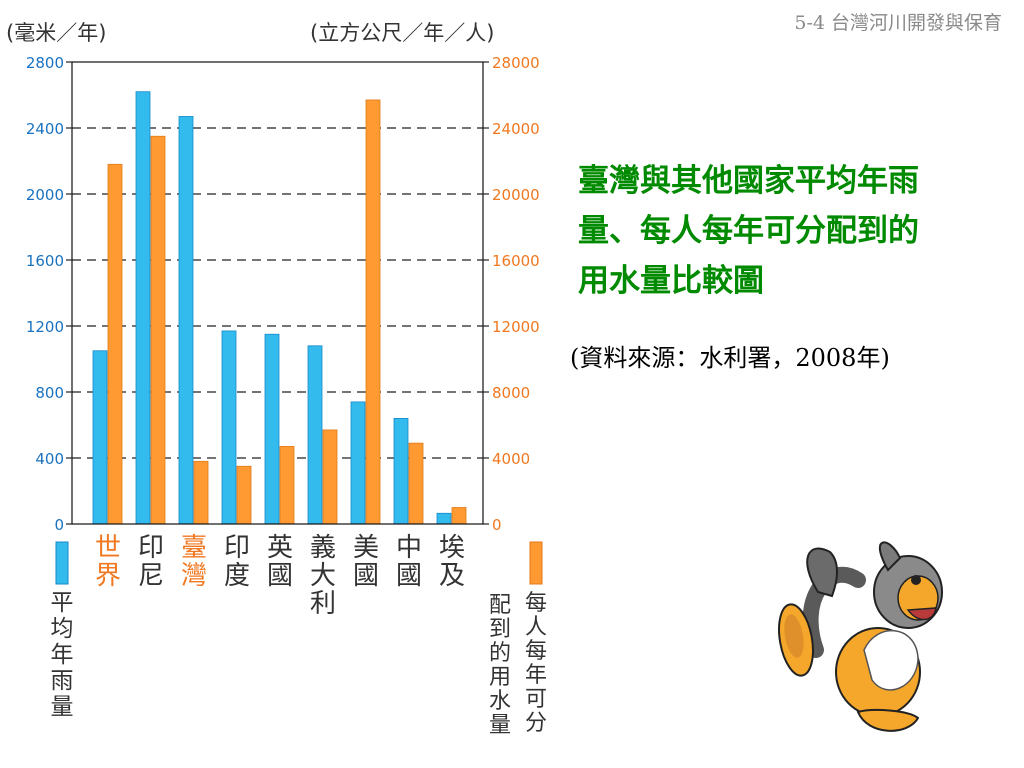 The image size is (1024, 768). Describe the element at coordinates (45, 261) in the screenshot. I see `left-tick-label: 1600` at that location.